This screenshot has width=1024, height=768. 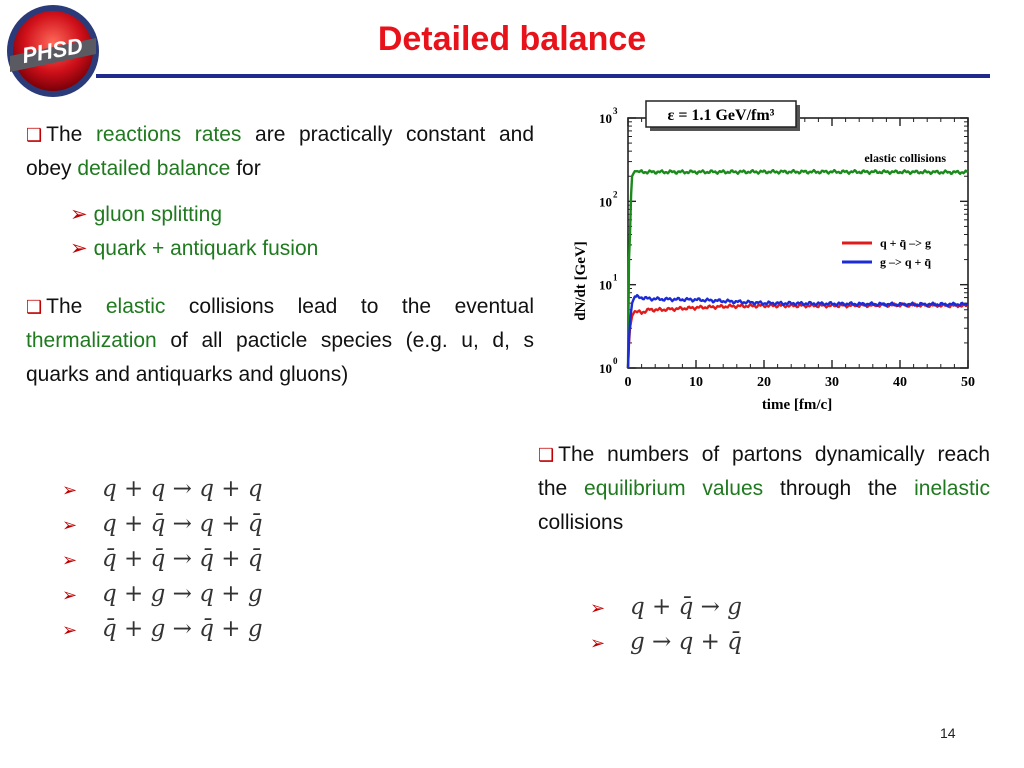 I want to click on equation-row: ➢ q + q̄ → q + q̄, so click(x=162, y=524).